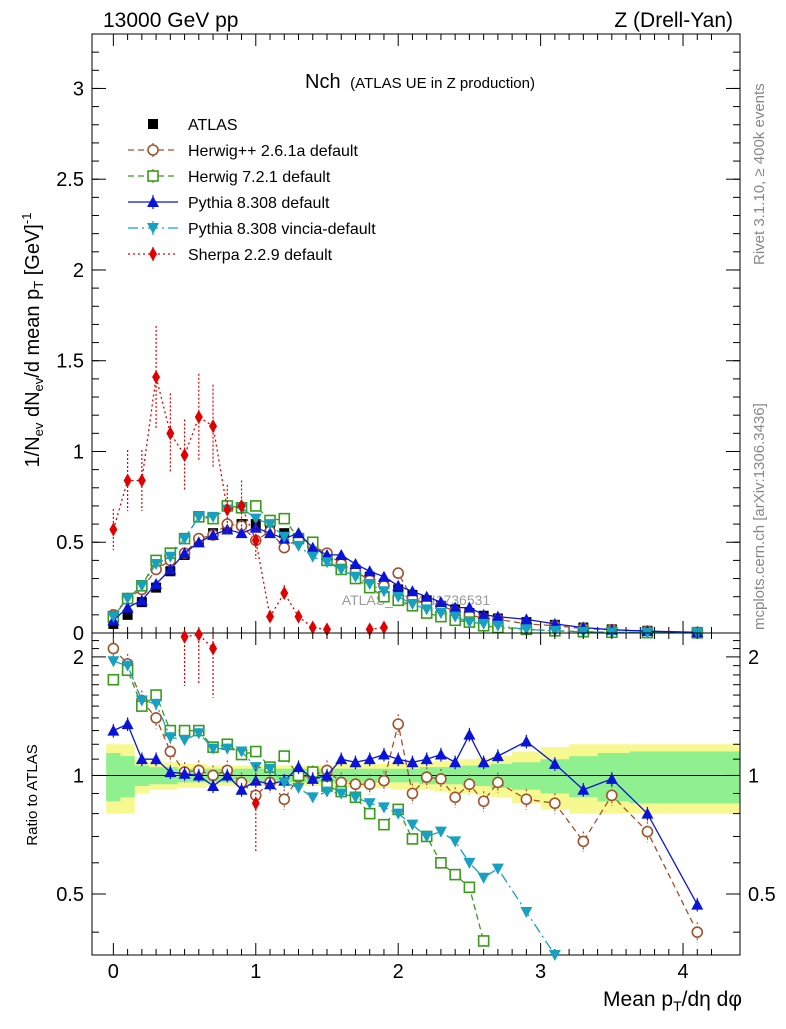  I want to click on legend-item-pythia: Pythia 8.308 default, so click(229, 203).